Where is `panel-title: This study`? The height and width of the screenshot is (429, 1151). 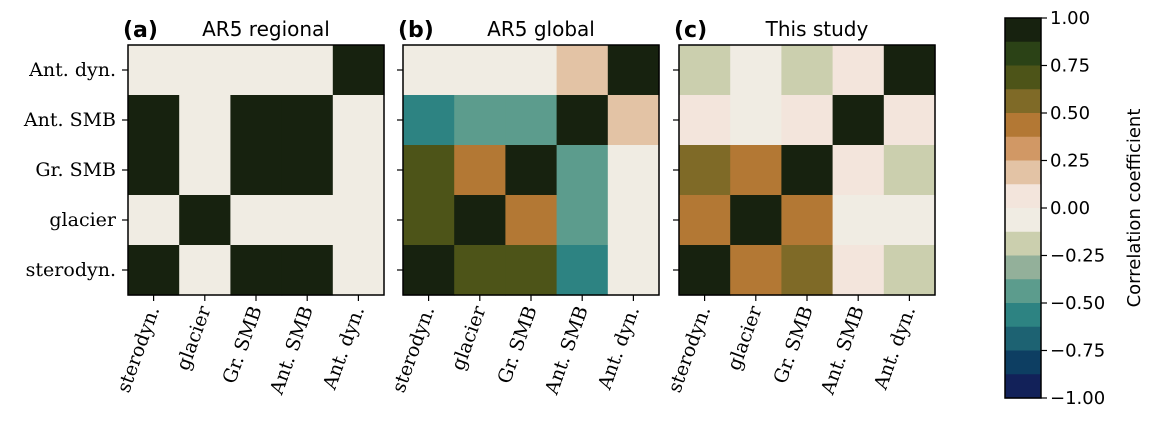
panel-title: This study is located at coordinates (817, 29).